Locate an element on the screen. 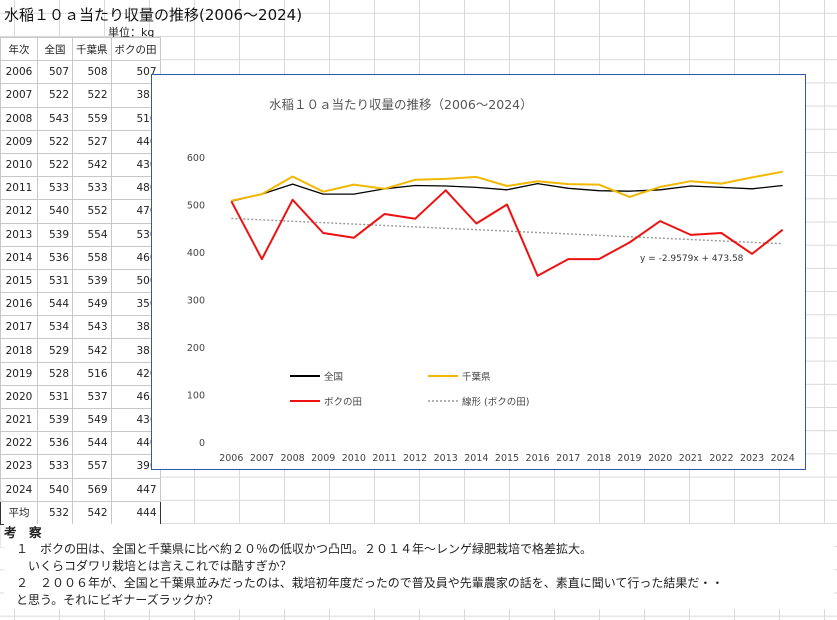 Image resolution: width=837 pixels, height=620 pixels. value-cell: 569 is located at coordinates (92, 489).